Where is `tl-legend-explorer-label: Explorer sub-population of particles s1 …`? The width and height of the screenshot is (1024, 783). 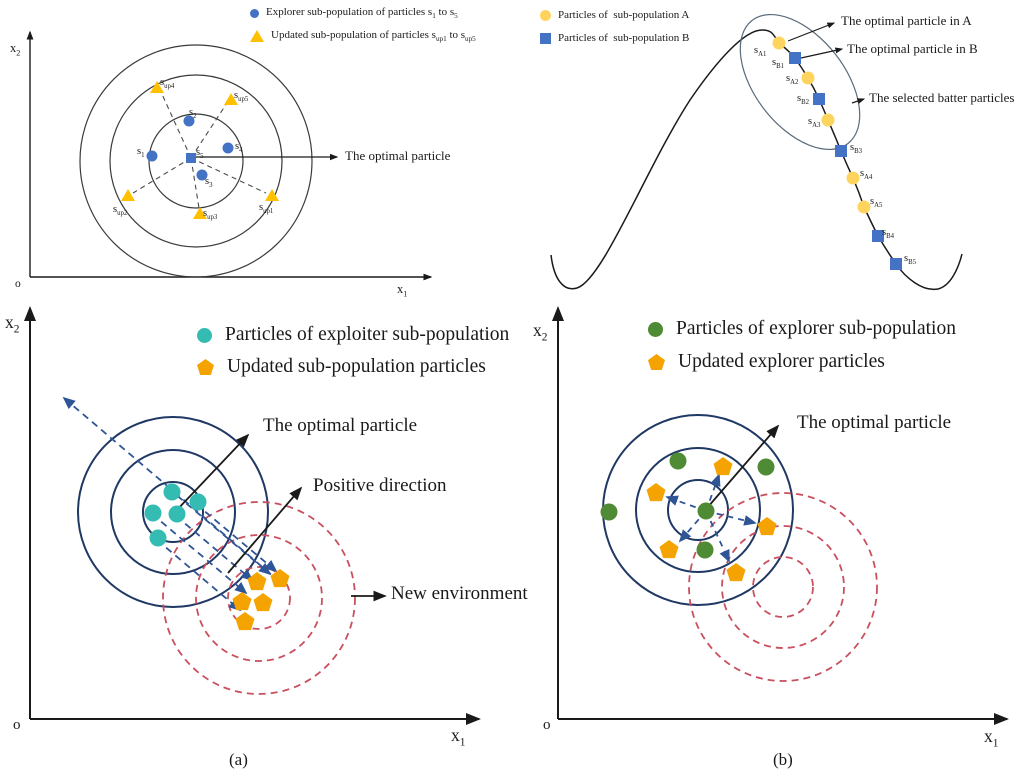
tl-legend-explorer-label: Explorer sub-population of particles s1 … is located at coordinates (362, 13).